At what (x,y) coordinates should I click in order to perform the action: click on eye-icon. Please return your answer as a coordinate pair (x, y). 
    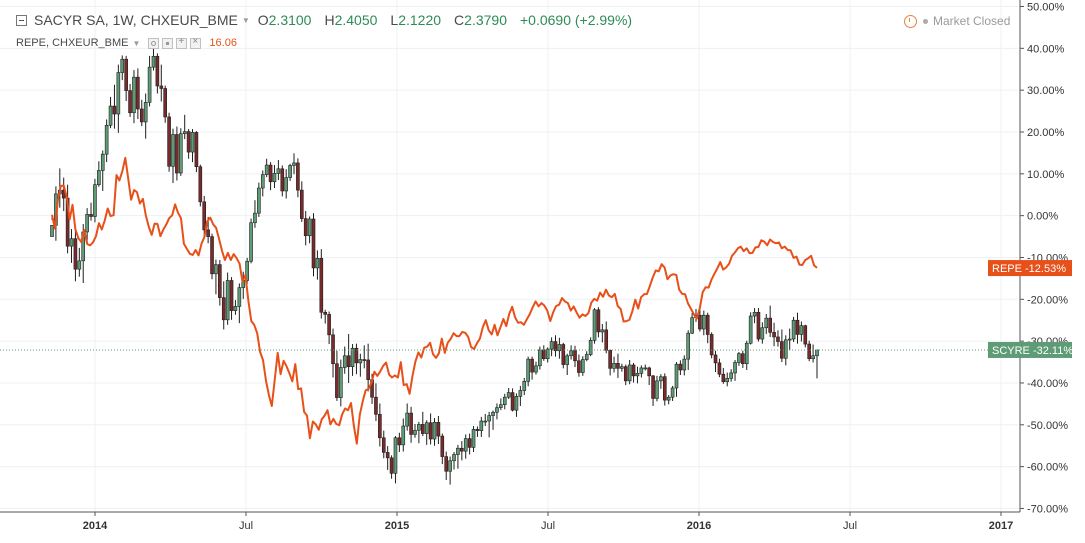
    Looking at the image, I should click on (154, 43).